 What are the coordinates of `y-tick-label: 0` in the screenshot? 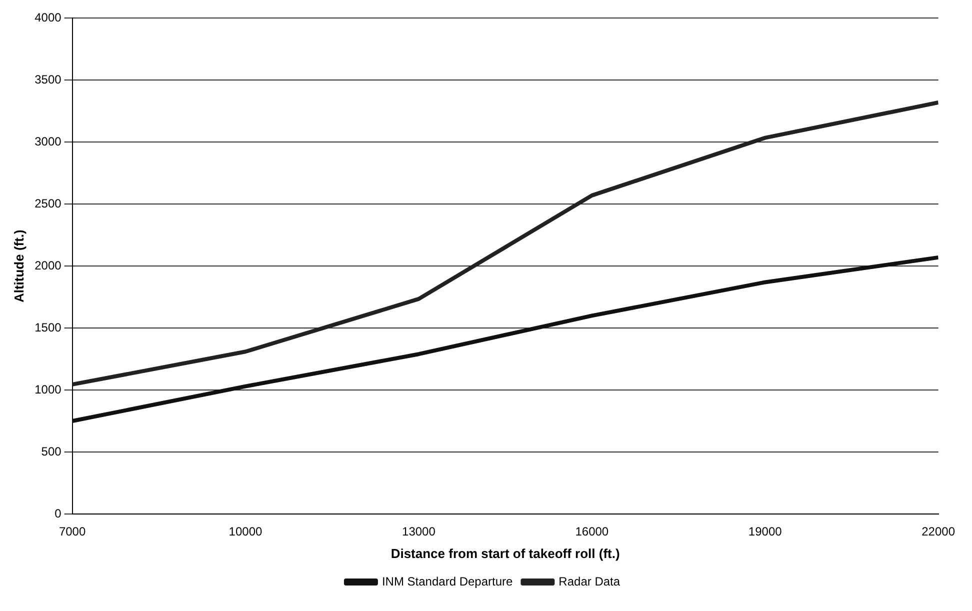 It's located at (58, 513).